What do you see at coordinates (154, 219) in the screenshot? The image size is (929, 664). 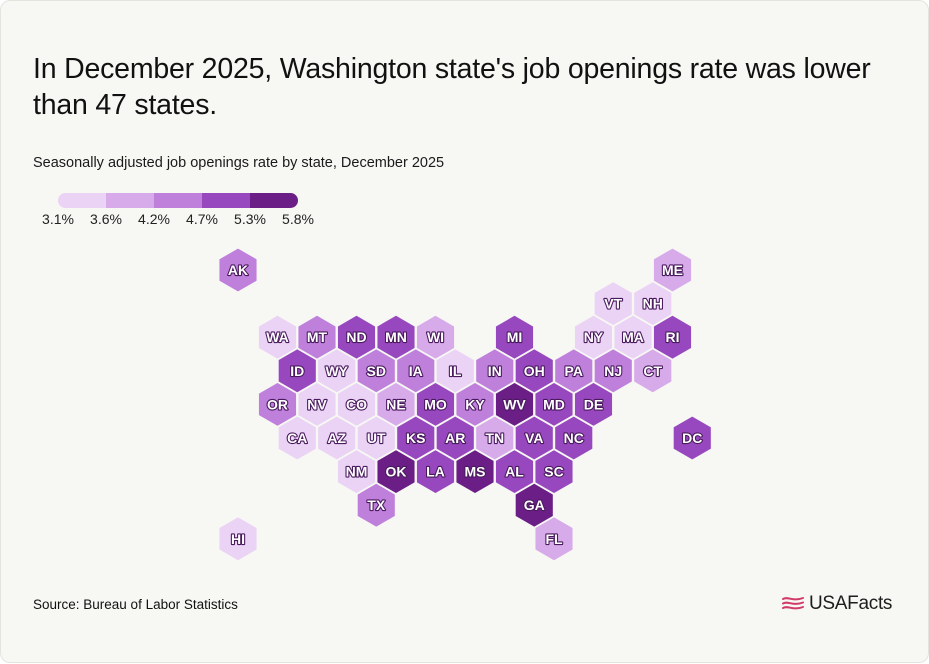 I see `legend-label: 4.2%` at bounding box center [154, 219].